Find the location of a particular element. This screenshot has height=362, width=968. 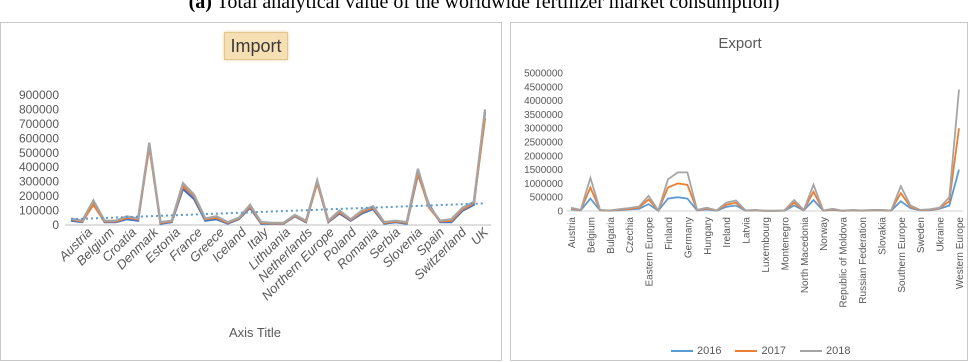

import-y-tick-label: 600000 is located at coordinates (39, 138).